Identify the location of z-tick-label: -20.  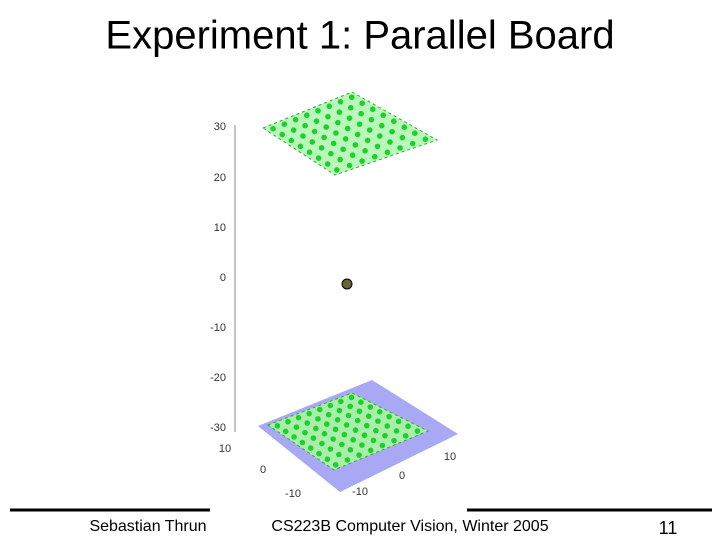
(218, 378).